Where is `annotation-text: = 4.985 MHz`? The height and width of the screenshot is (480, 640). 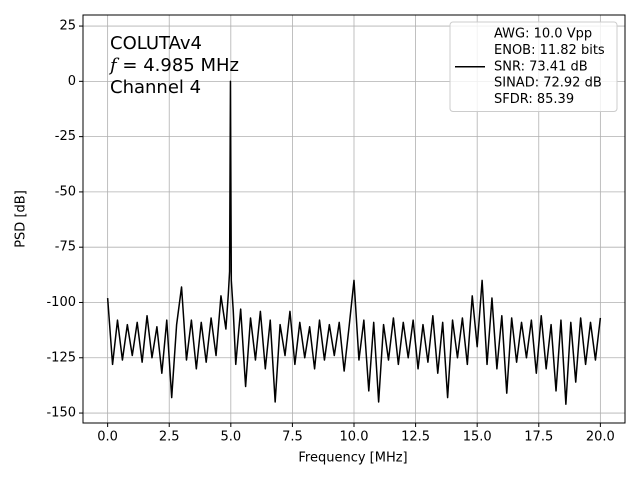 annotation-text: = 4.985 MHz is located at coordinates (178, 65).